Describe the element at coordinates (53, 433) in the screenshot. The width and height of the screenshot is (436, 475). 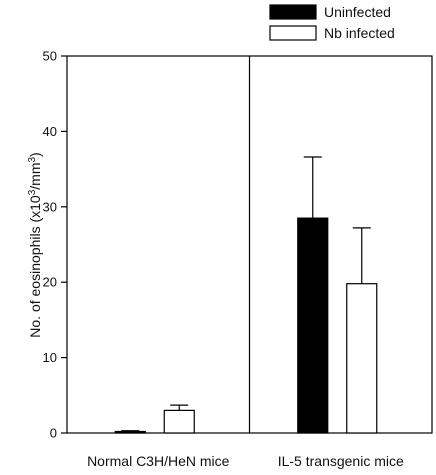
I see `y-tick-label: 0` at that location.